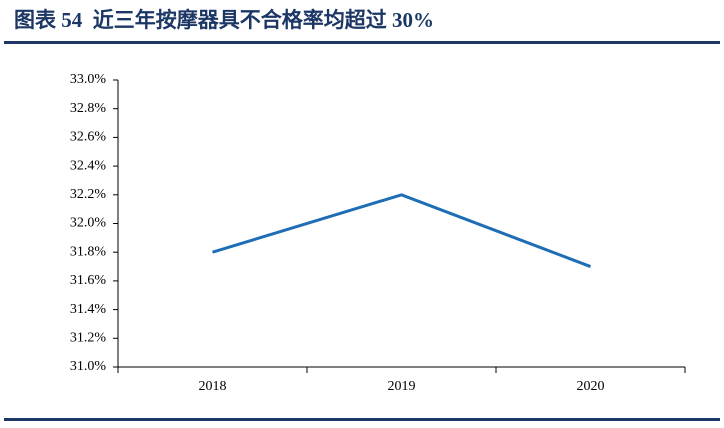 The width and height of the screenshot is (724, 428). Describe the element at coordinates (88, 338) in the screenshot. I see `y-tick-label: 31.2%` at that location.